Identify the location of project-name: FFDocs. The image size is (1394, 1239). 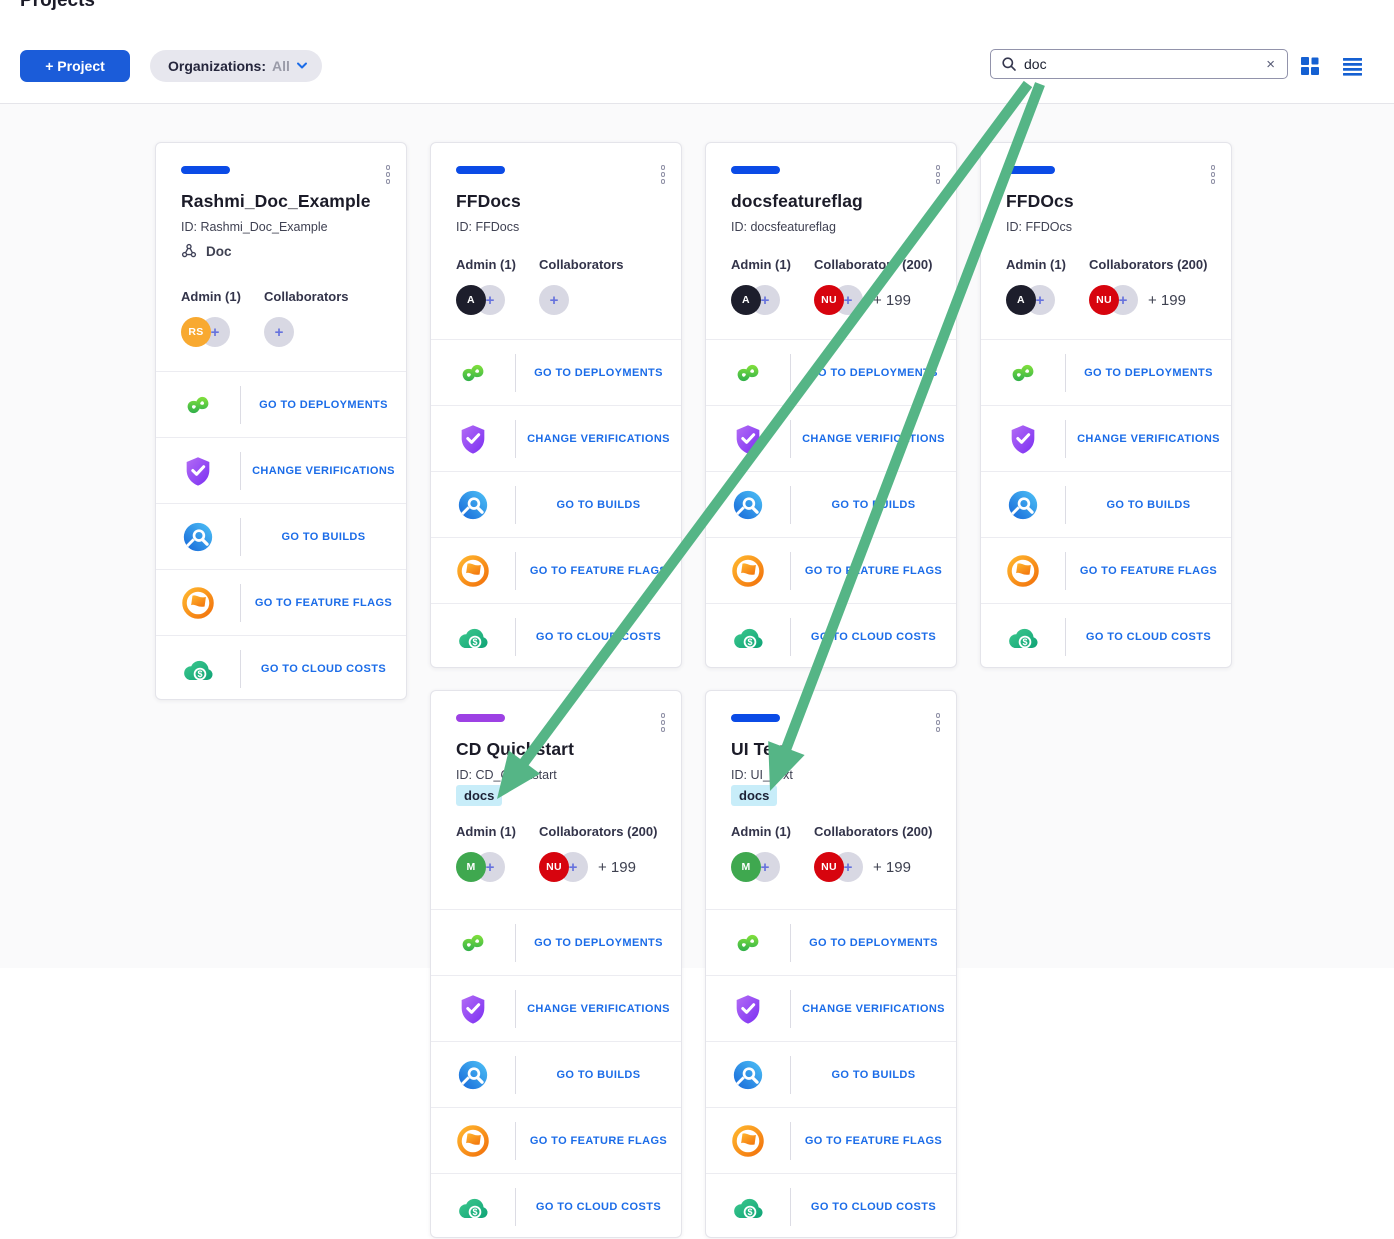
(488, 201).